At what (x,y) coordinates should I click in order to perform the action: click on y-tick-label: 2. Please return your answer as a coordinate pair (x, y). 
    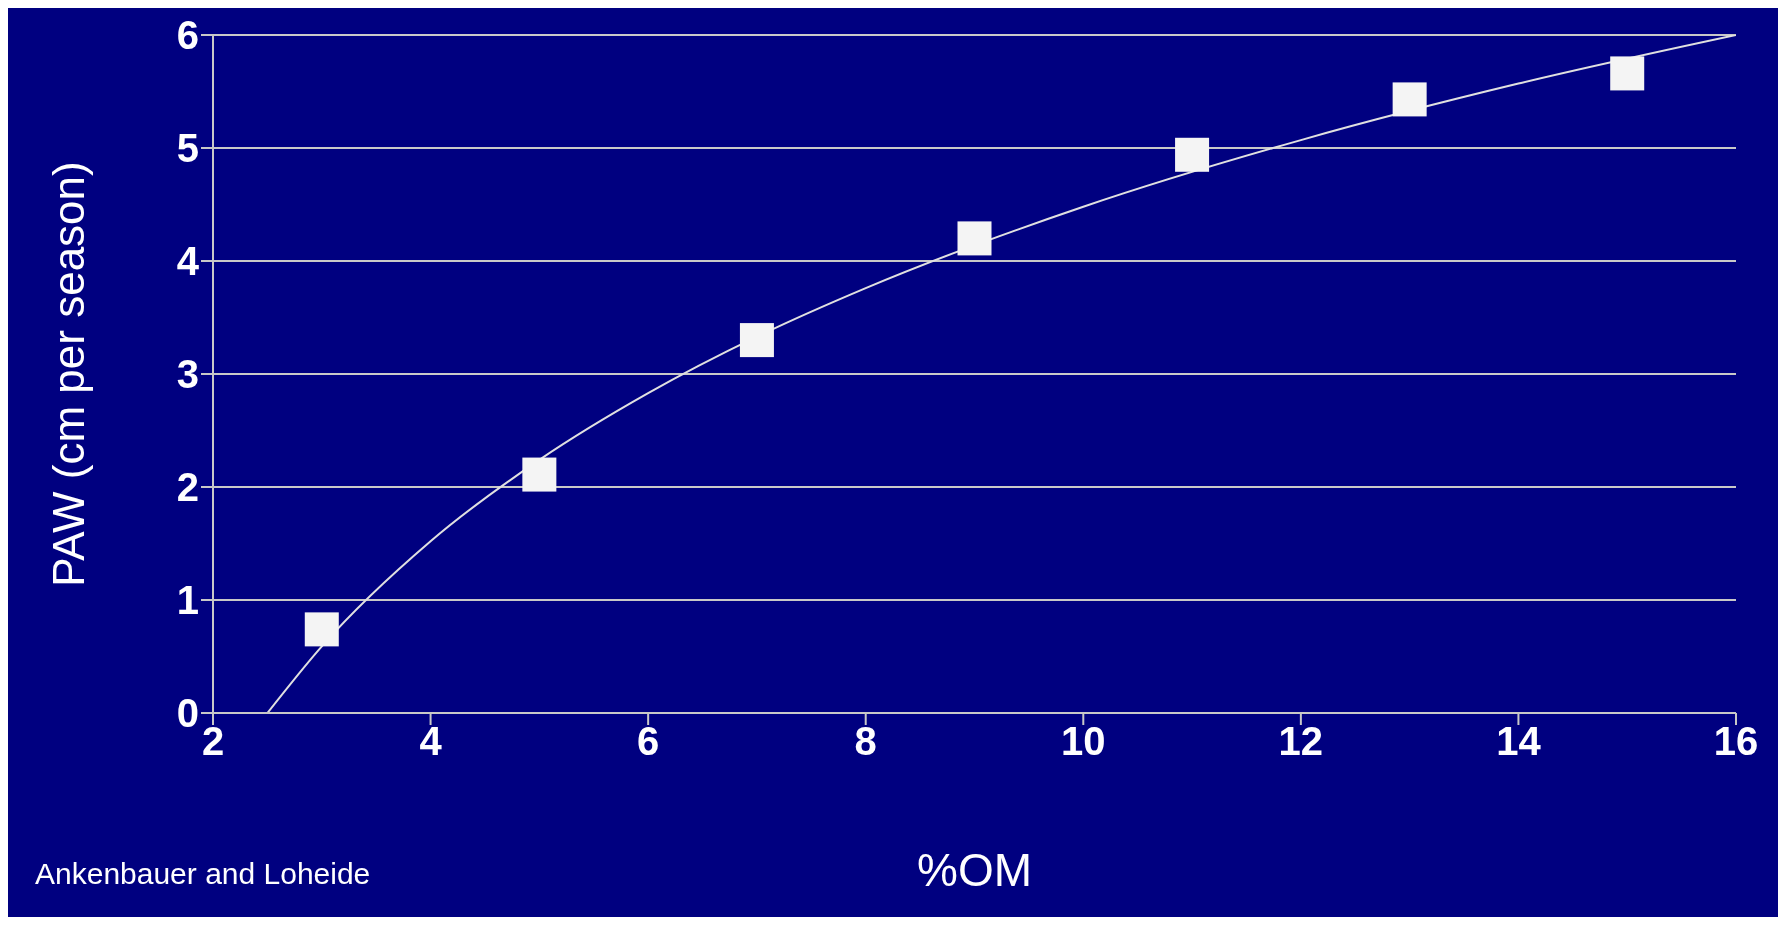
    Looking at the image, I should click on (187, 487).